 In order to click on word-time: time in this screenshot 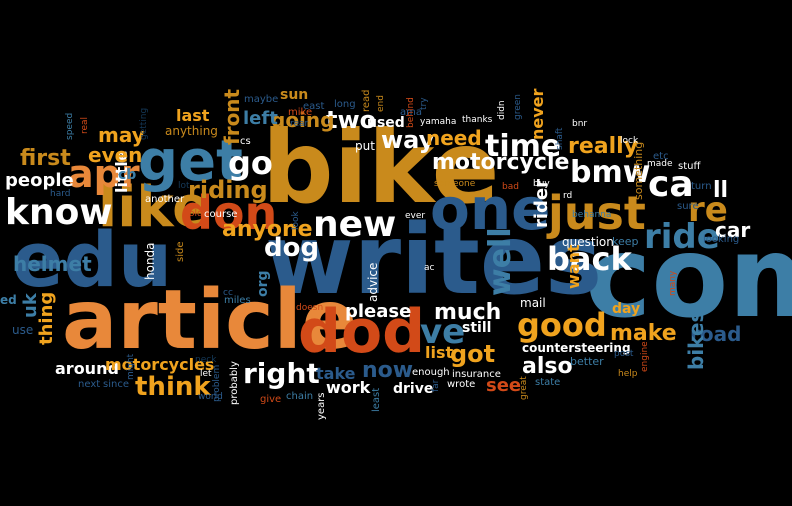, I will do `click(523, 146)`.